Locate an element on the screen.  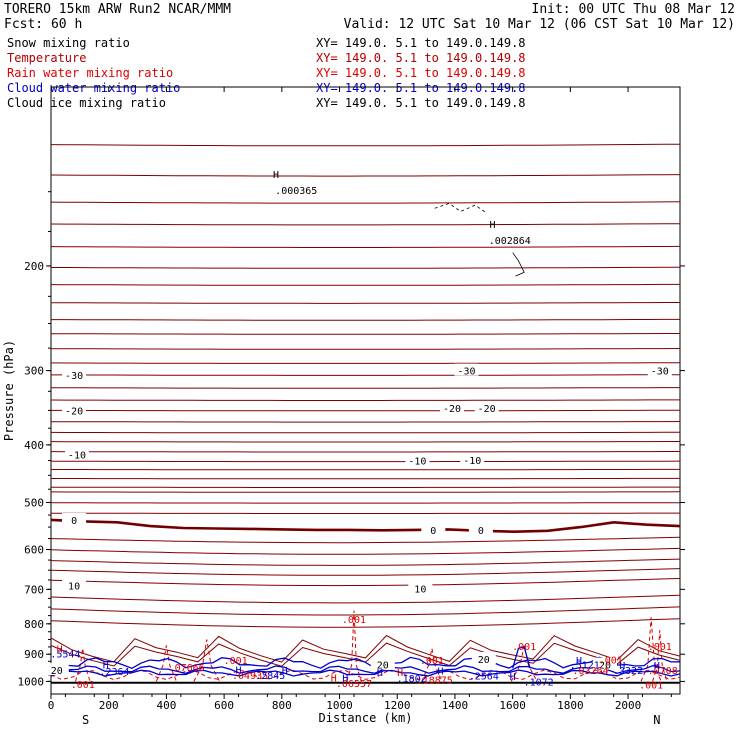
y-tick-label: 400 is located at coordinates (34, 445).